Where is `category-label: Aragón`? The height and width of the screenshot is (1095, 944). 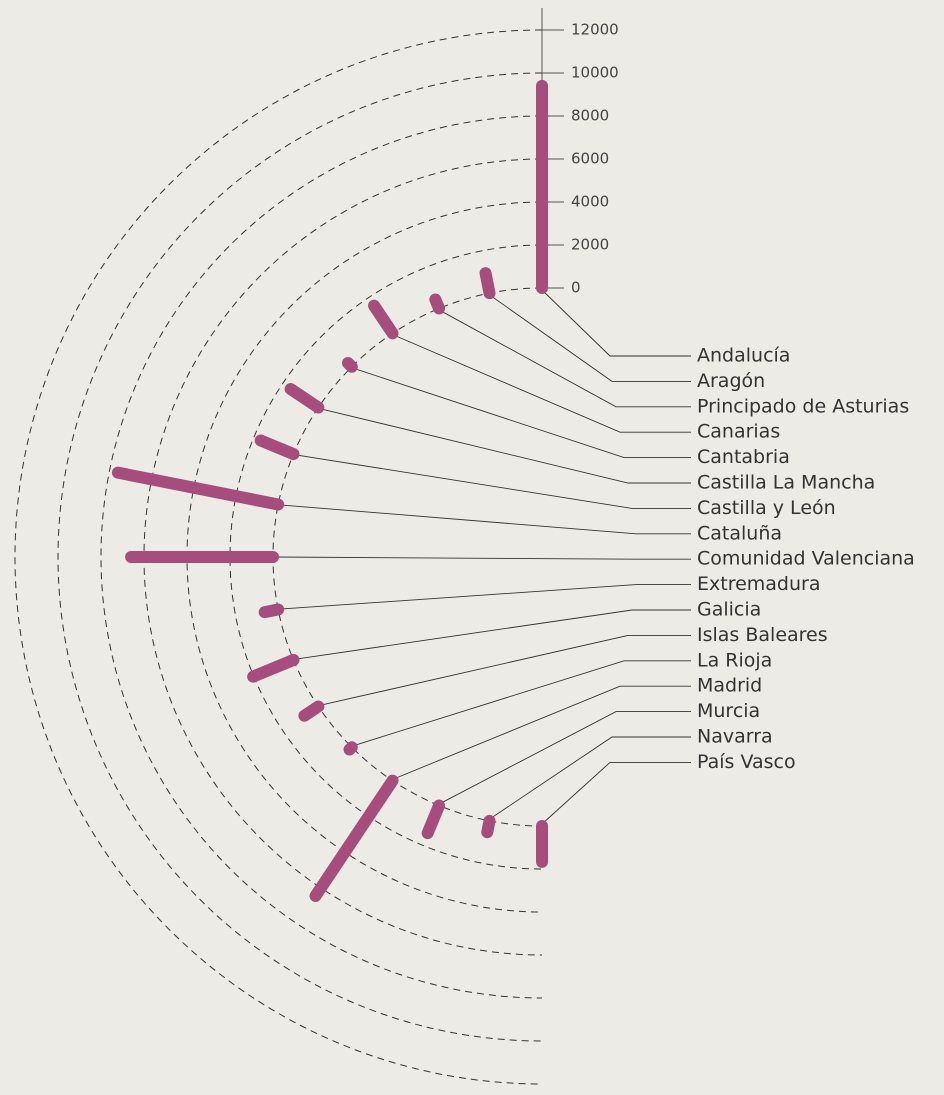
category-label: Aragón is located at coordinates (731, 381).